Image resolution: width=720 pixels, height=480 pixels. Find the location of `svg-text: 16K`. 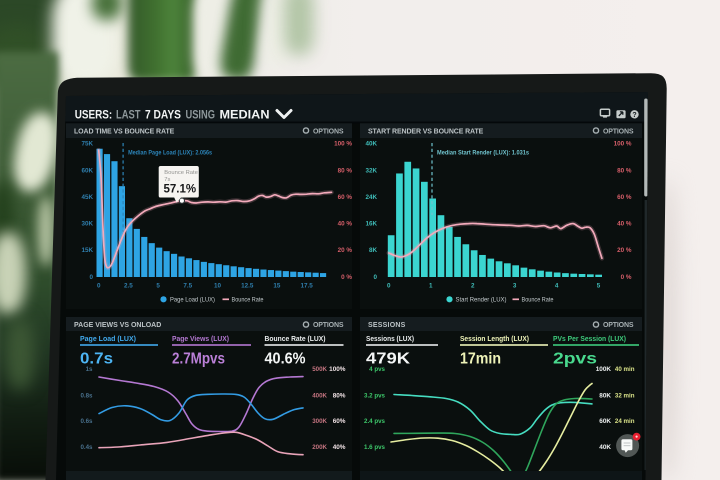

svg-text: 16K is located at coordinates (371, 224).